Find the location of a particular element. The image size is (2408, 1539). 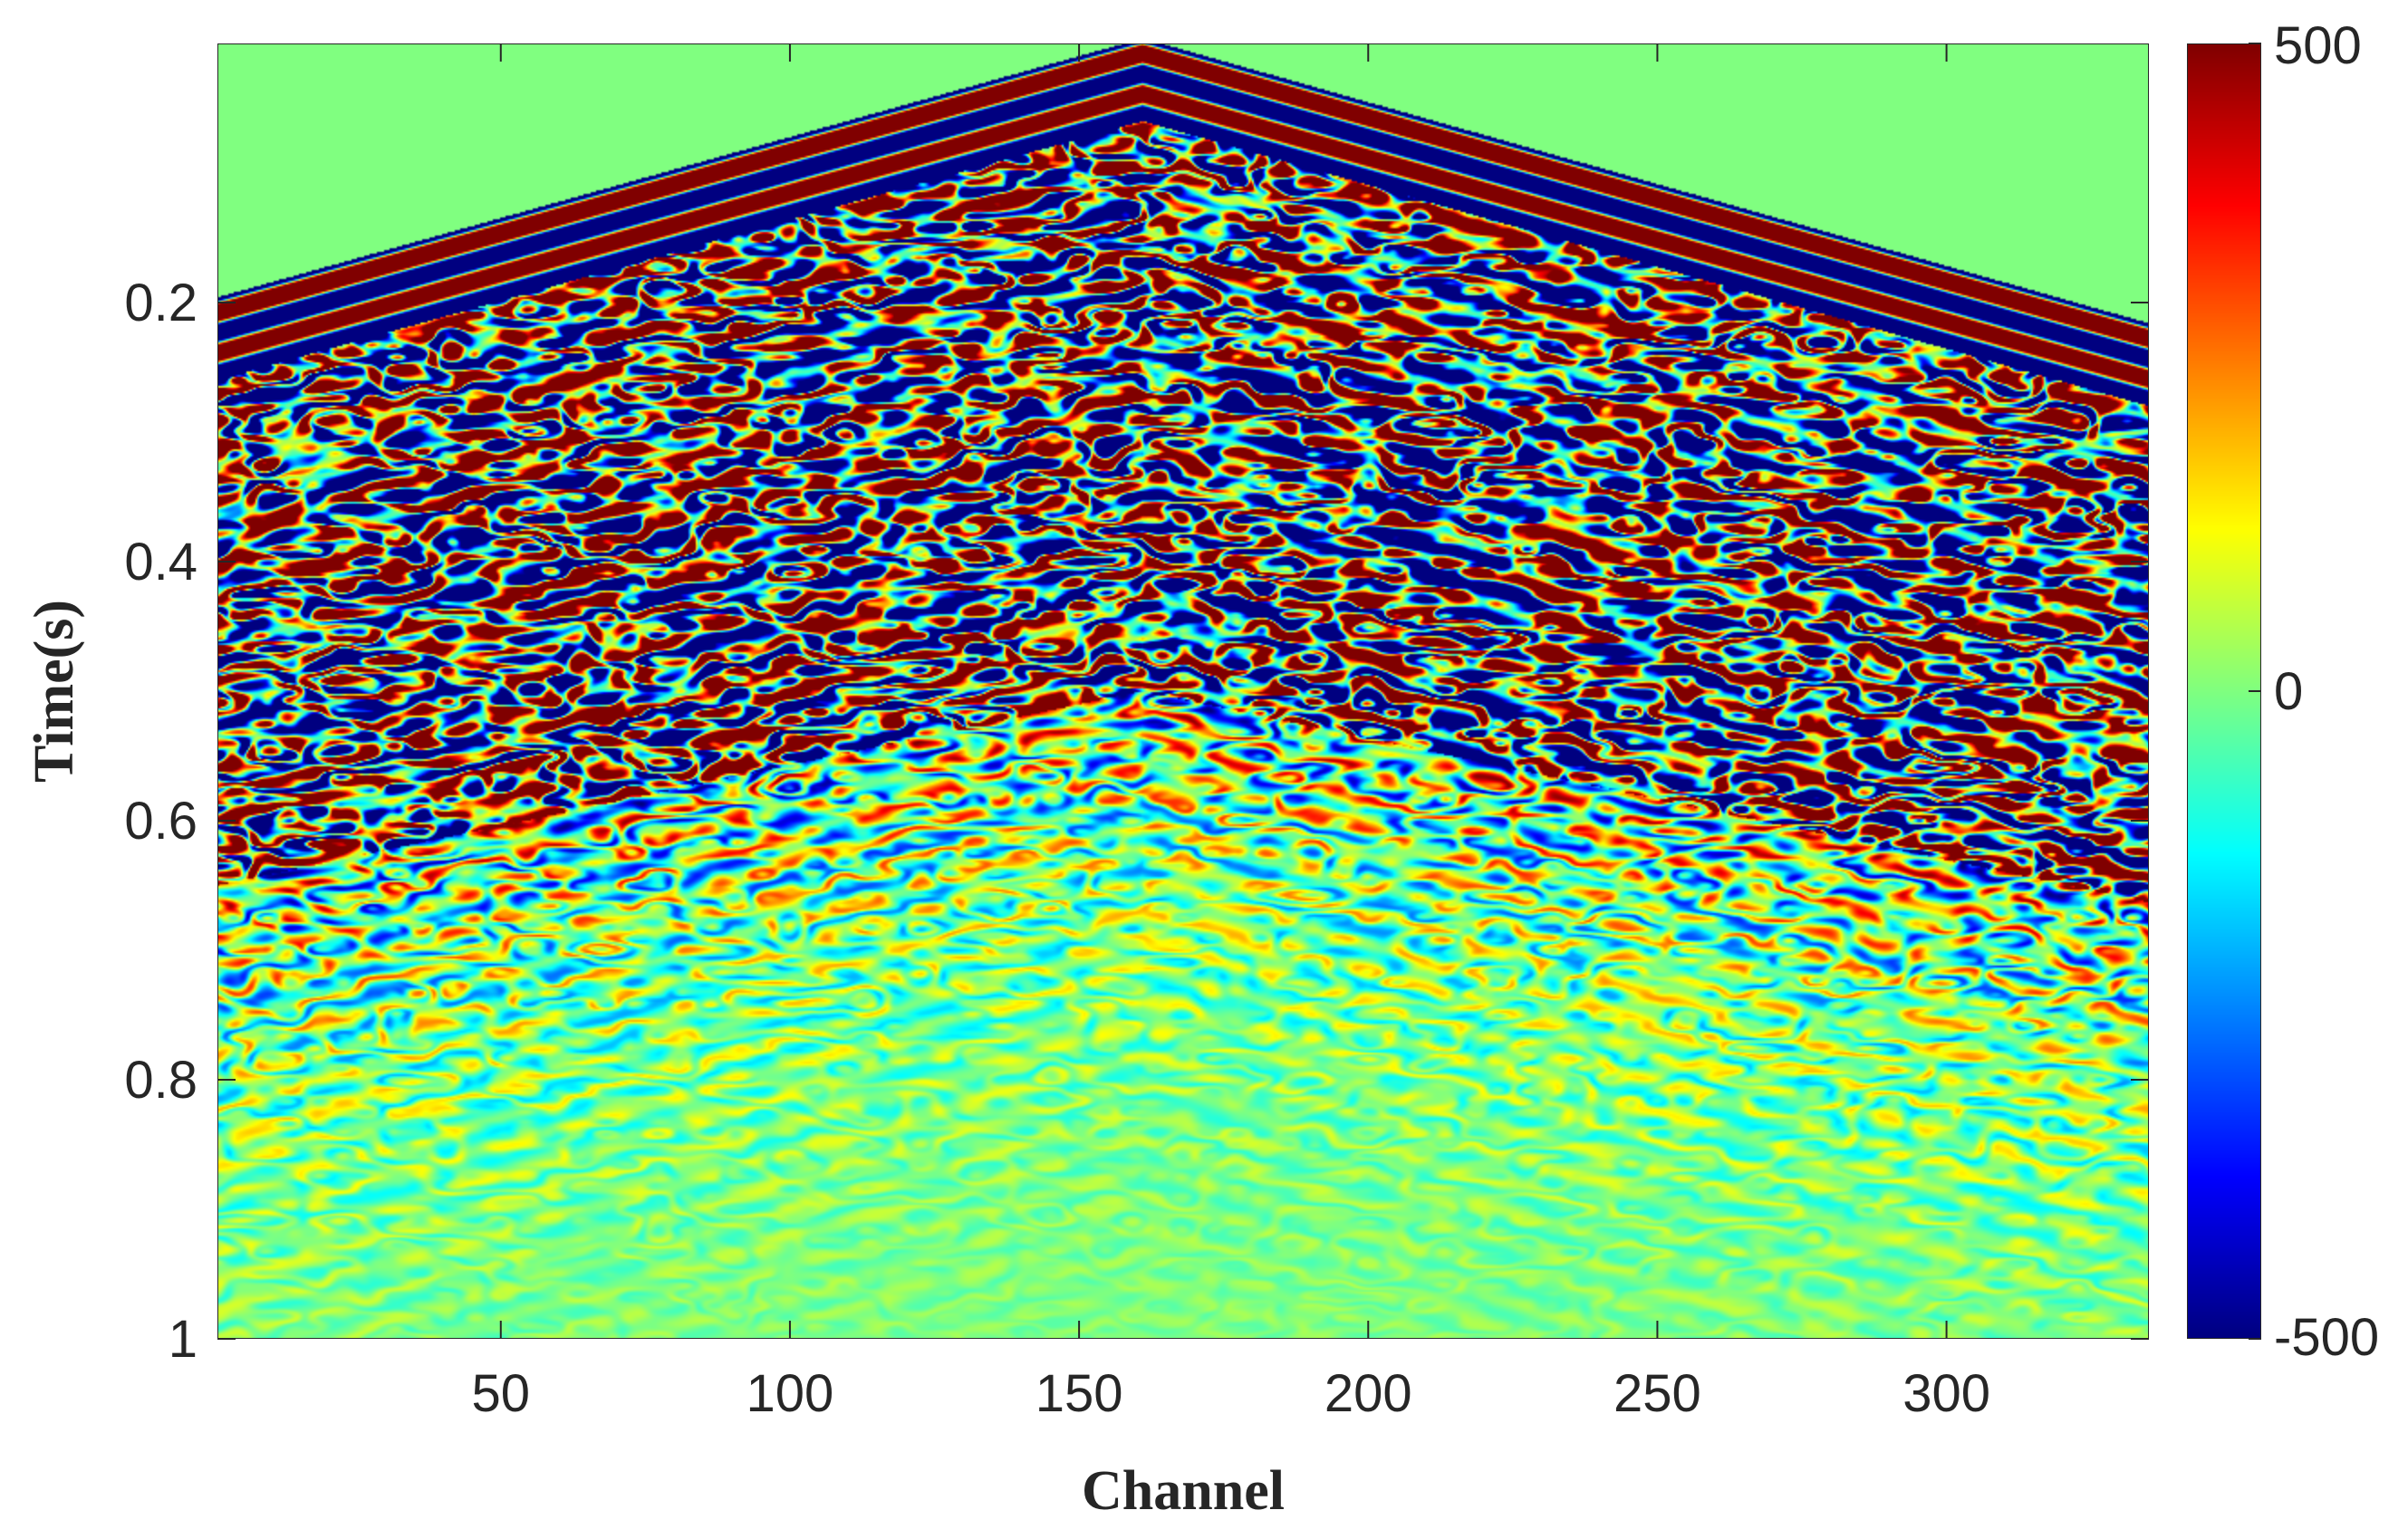

y-tick-label: 0.6 is located at coordinates (160, 821).